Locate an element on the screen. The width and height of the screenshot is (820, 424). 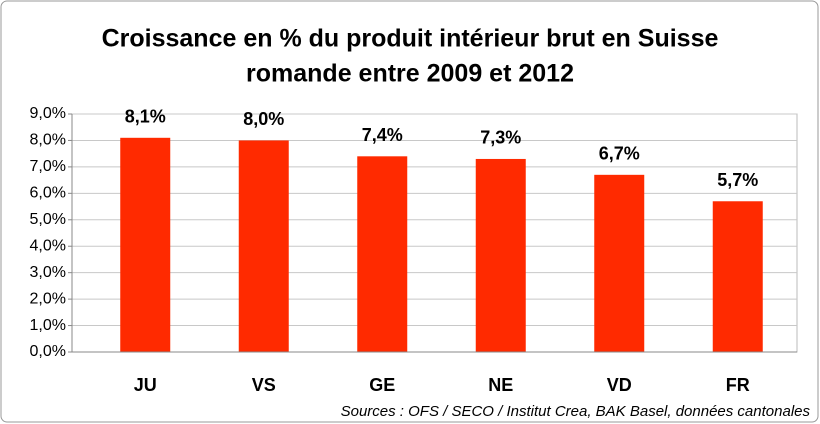
value-label: 8,1% is located at coordinates (145, 117).